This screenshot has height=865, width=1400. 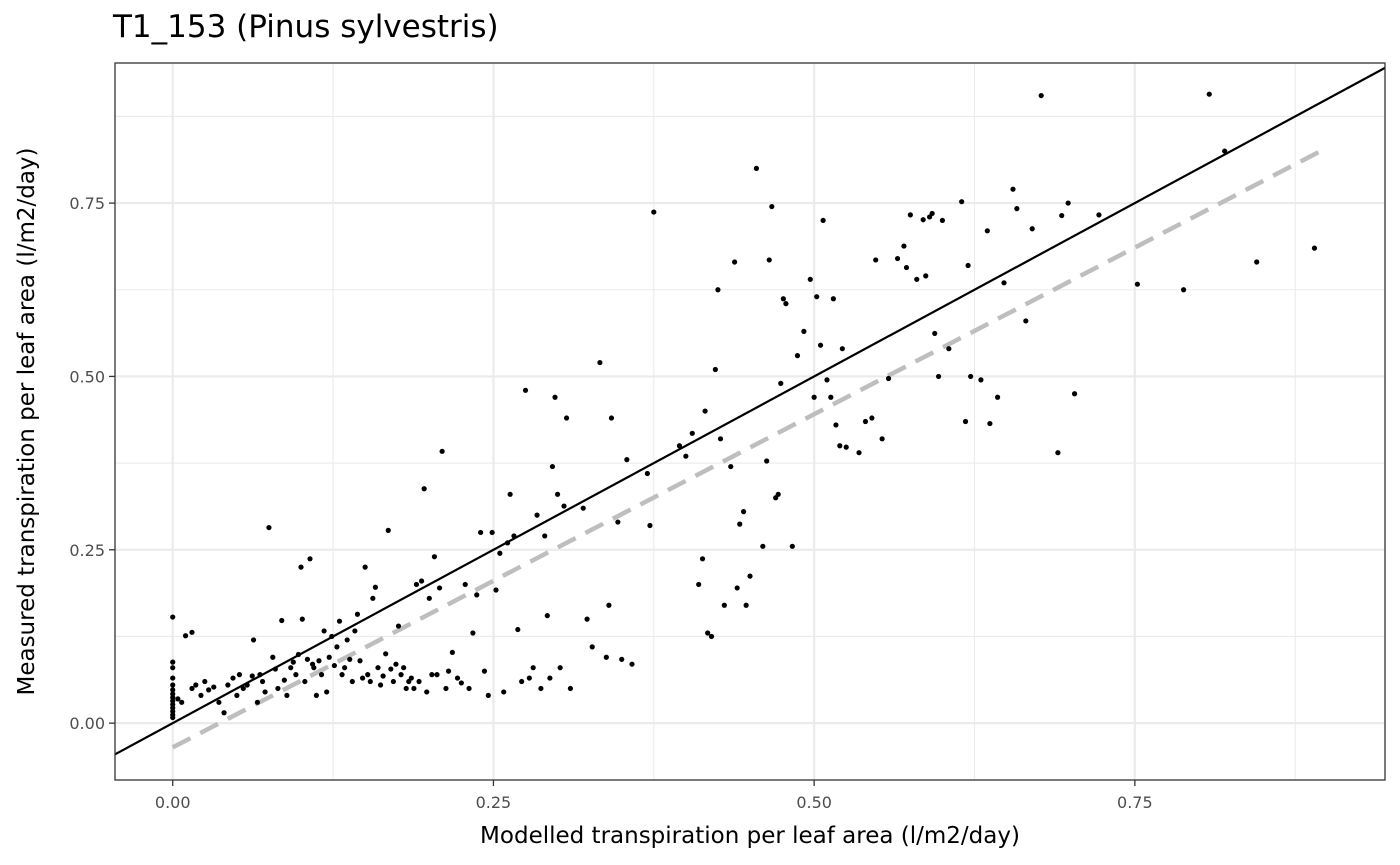 I want to click on y-tick-label: 0.50, so click(x=87, y=376).